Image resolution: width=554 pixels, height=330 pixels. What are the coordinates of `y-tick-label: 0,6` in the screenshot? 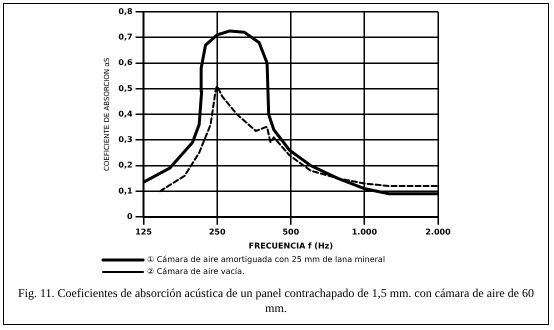 It's located at (126, 63).